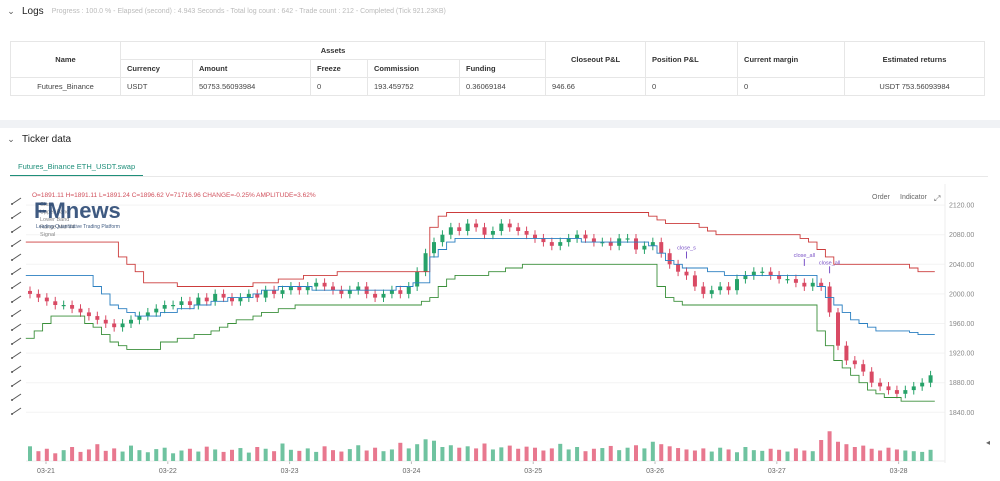  I want to click on ray-icon, so click(16, 257).